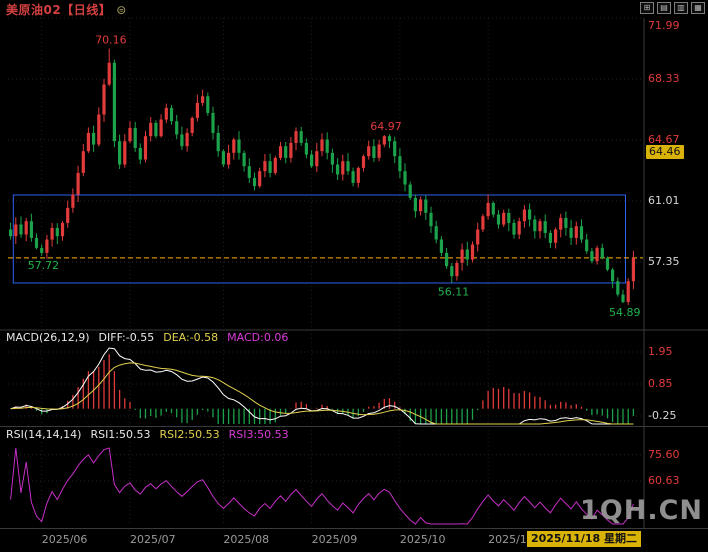  I want to click on price-annotation: 56.11, so click(454, 292).